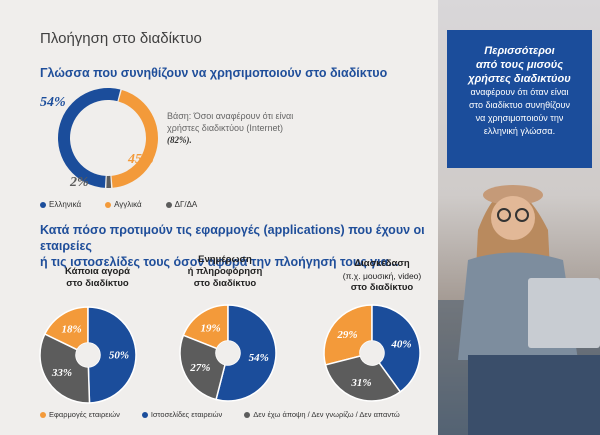 The width and height of the screenshot is (600, 435). I want to click on pie-chart-shopping: 18% 50% 33%, so click(88, 355).